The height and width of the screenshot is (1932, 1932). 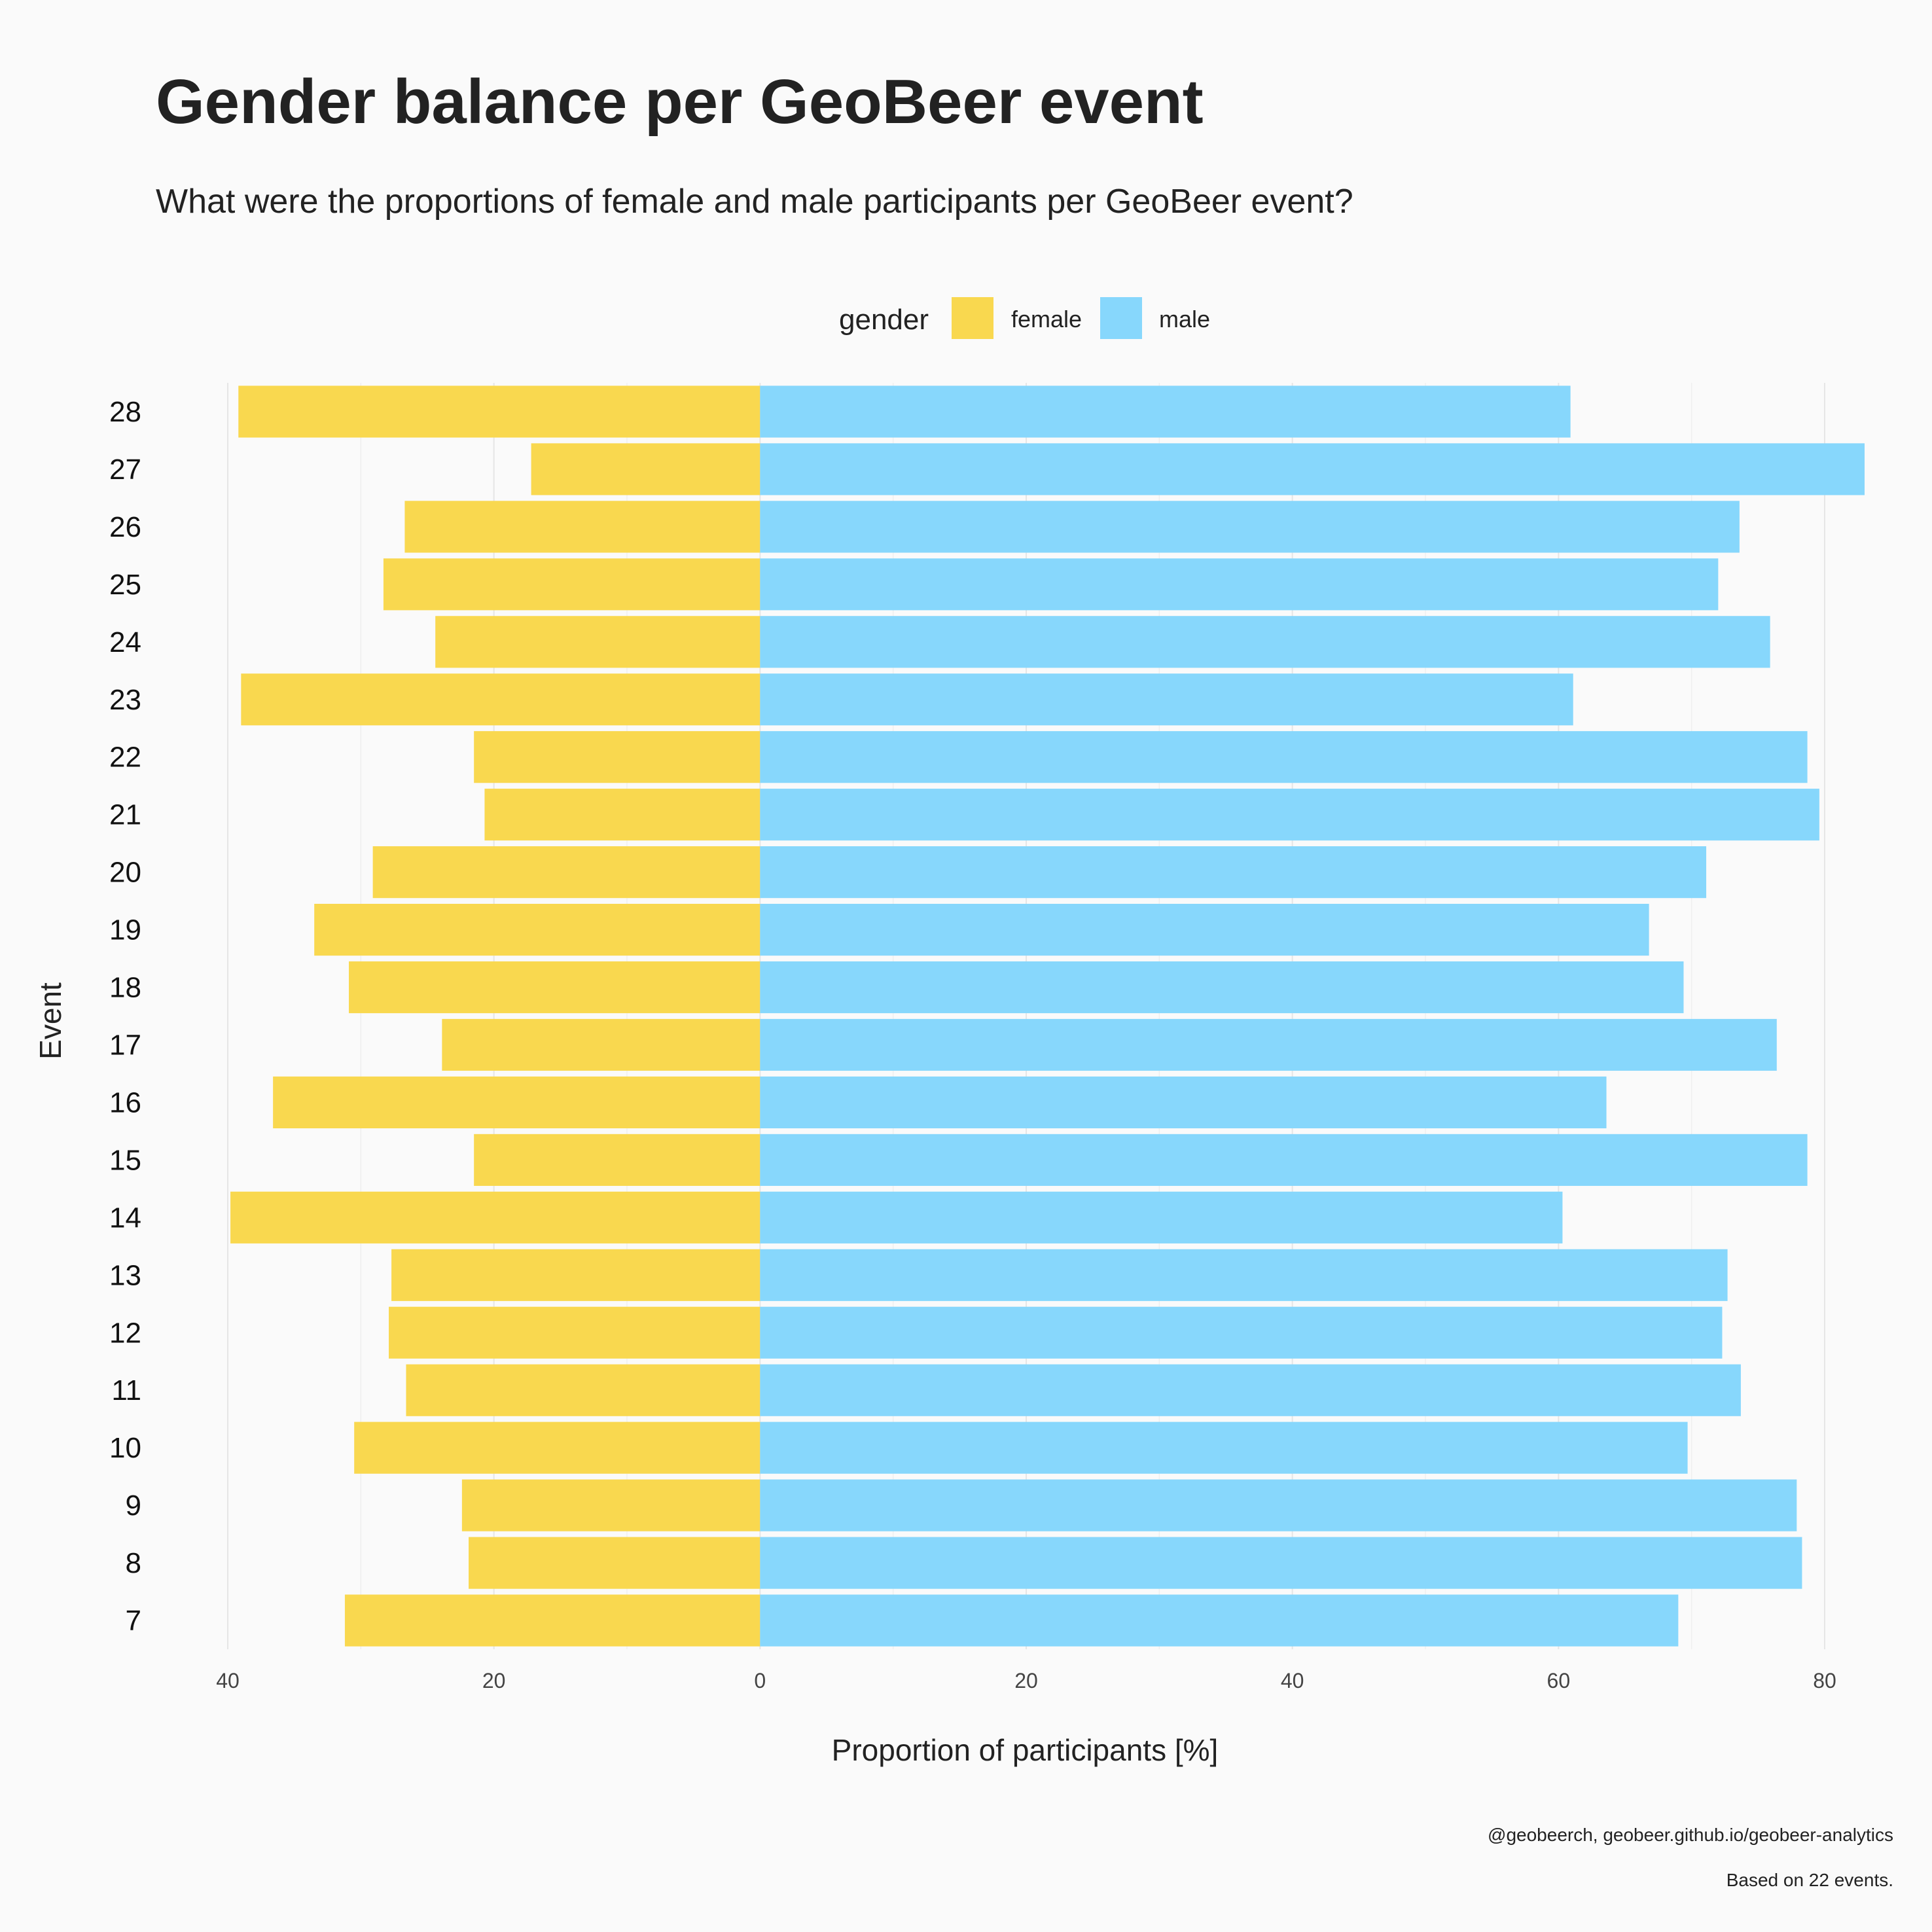 What do you see at coordinates (125, 815) in the screenshot?
I see `y-tick-label: 21` at bounding box center [125, 815].